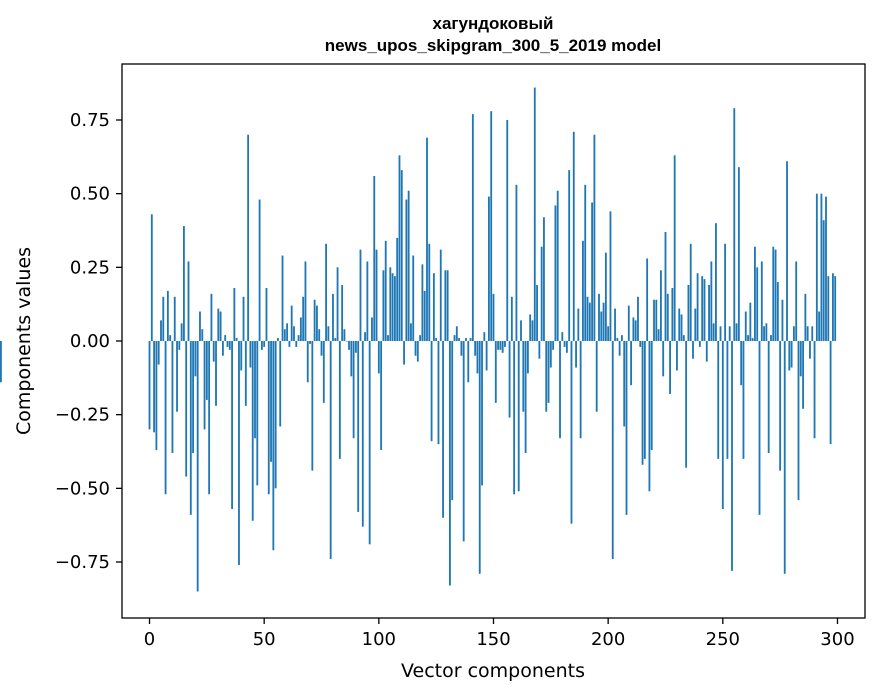 The height and width of the screenshot is (696, 880). I want to click on x-tick-label: 300, so click(837, 639).